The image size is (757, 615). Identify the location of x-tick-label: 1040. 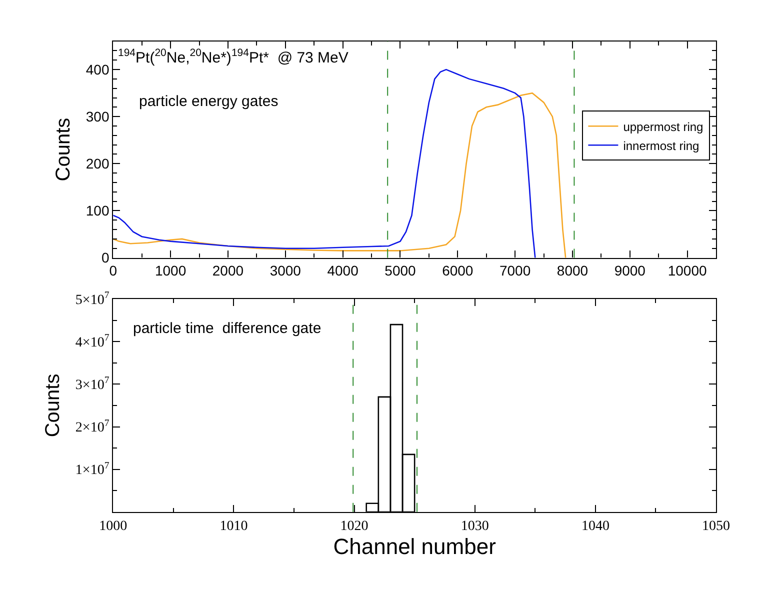
(595, 526).